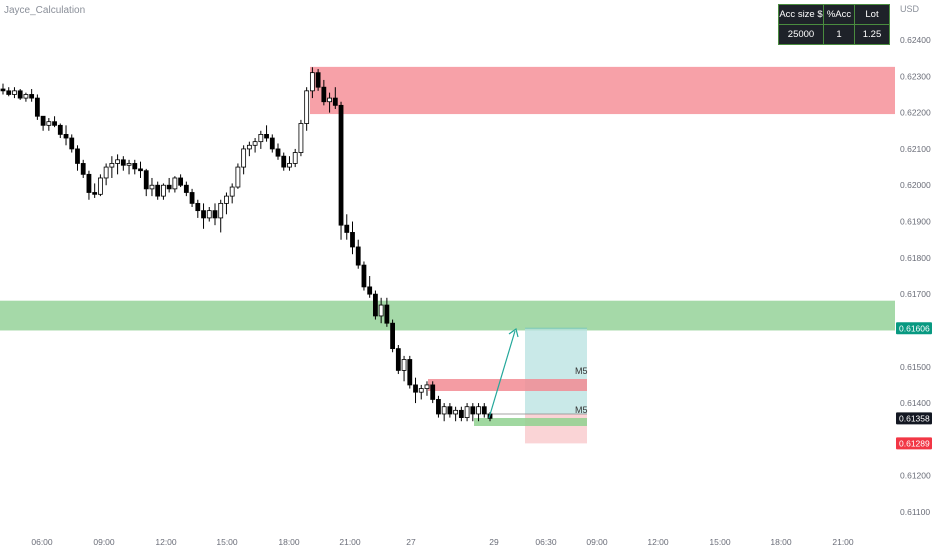 The width and height of the screenshot is (932, 555). I want to click on price-tick-label: 0.62200, so click(915, 113).